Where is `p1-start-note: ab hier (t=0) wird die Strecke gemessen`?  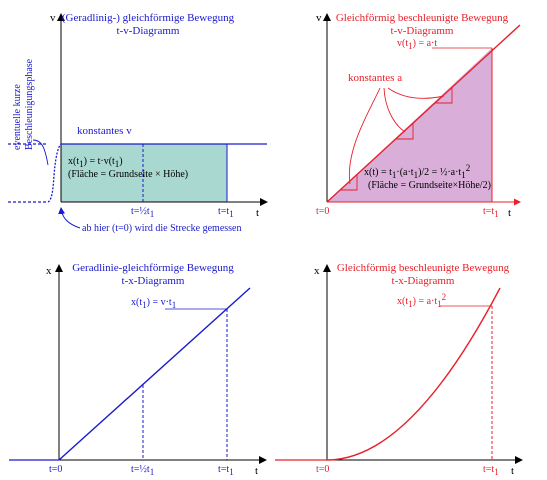 p1-start-note: ab hier (t=0) wird die Strecke gemessen is located at coordinates (161, 228).